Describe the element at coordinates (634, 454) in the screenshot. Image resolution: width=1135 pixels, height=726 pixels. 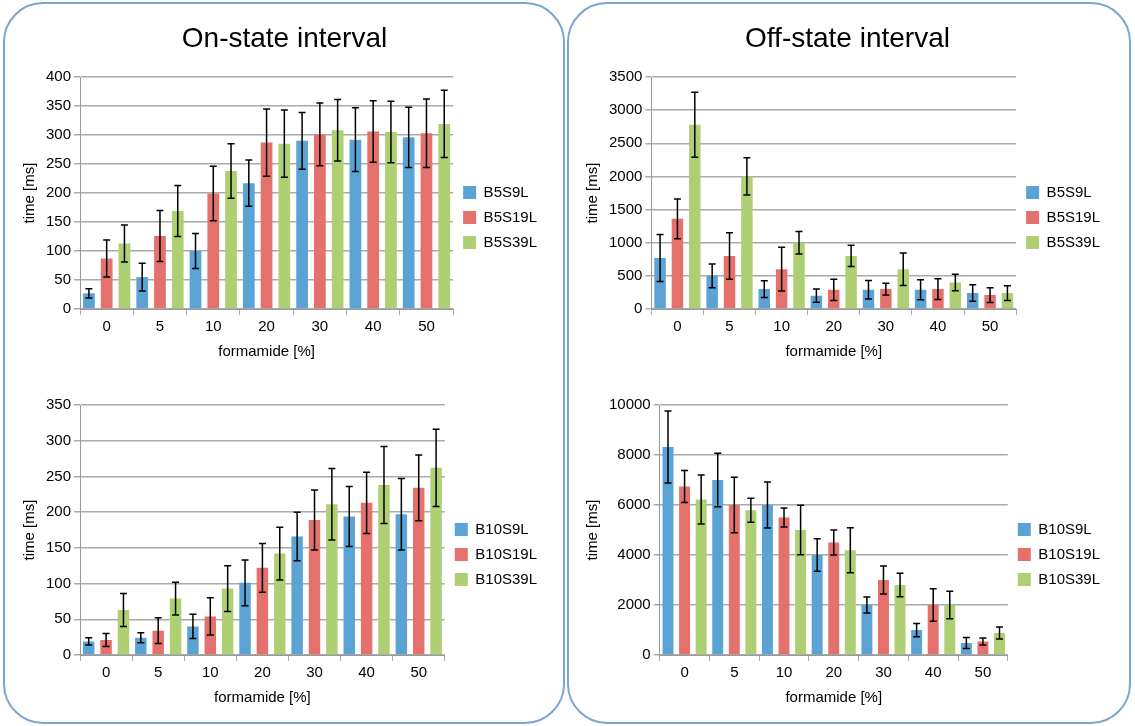
I see `y-tick-label: 8000` at that location.